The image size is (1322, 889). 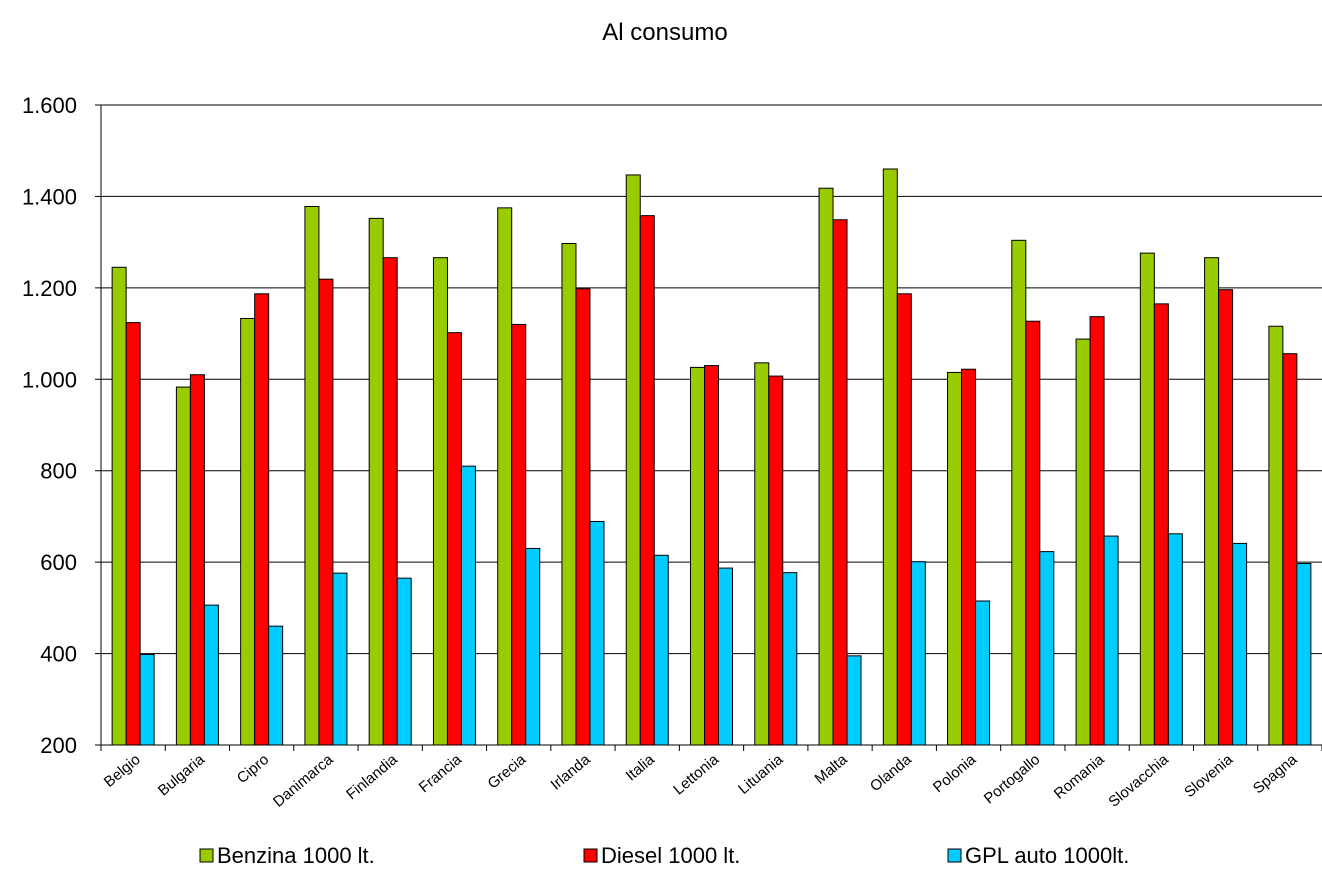 What do you see at coordinates (58, 562) in the screenshot?
I see `y-tick-label: 600` at bounding box center [58, 562].